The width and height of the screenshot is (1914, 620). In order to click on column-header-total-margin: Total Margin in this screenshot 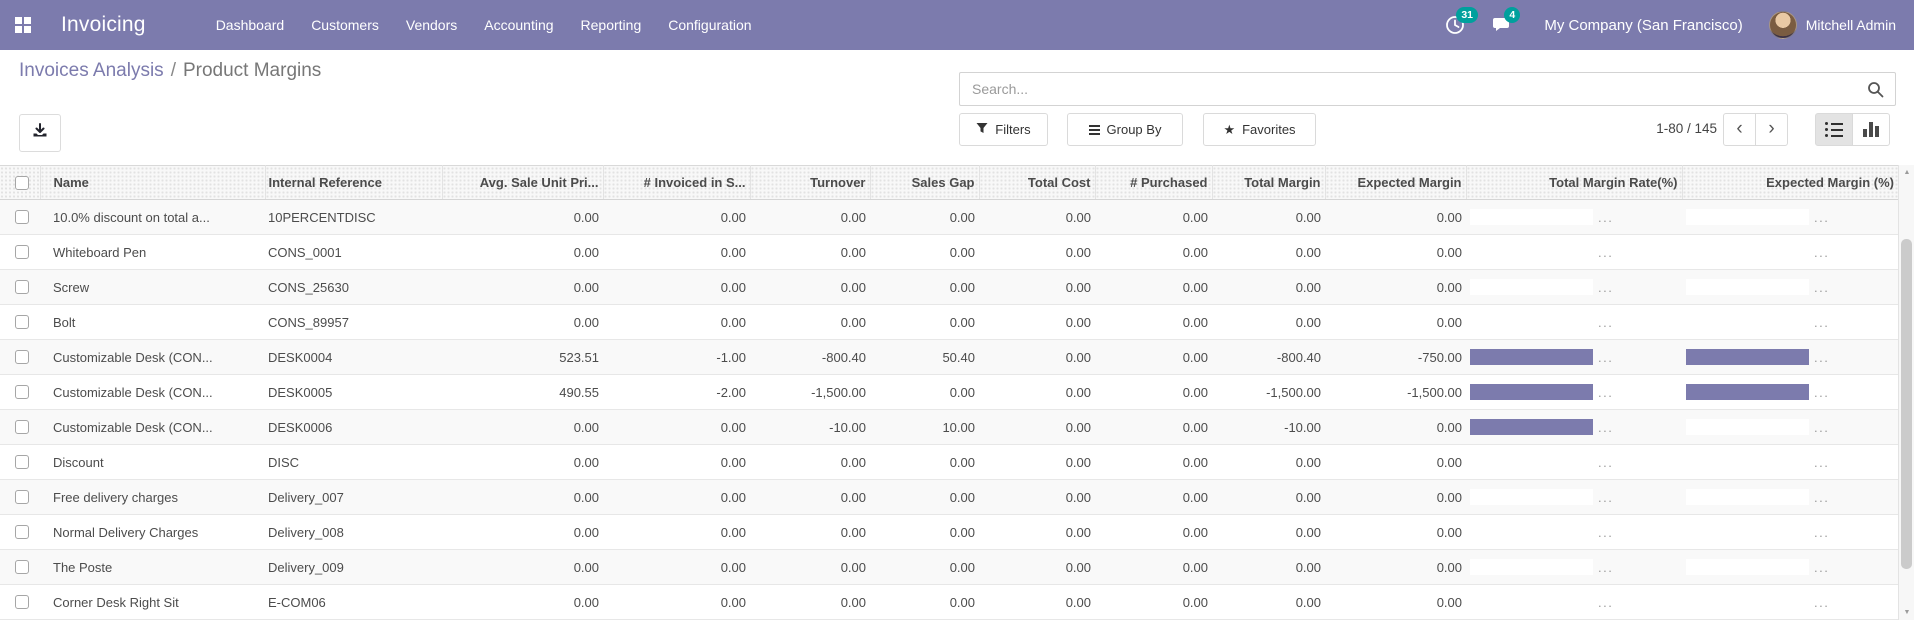, I will do `click(1269, 182)`.